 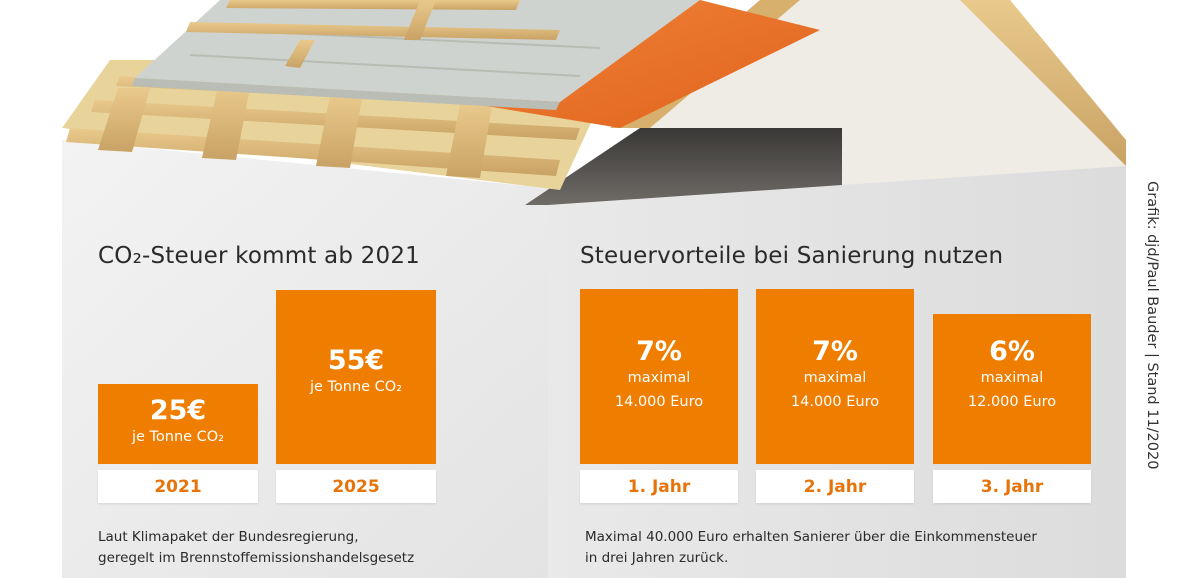 I want to click on category-label-2025: 2025, so click(x=356, y=486).